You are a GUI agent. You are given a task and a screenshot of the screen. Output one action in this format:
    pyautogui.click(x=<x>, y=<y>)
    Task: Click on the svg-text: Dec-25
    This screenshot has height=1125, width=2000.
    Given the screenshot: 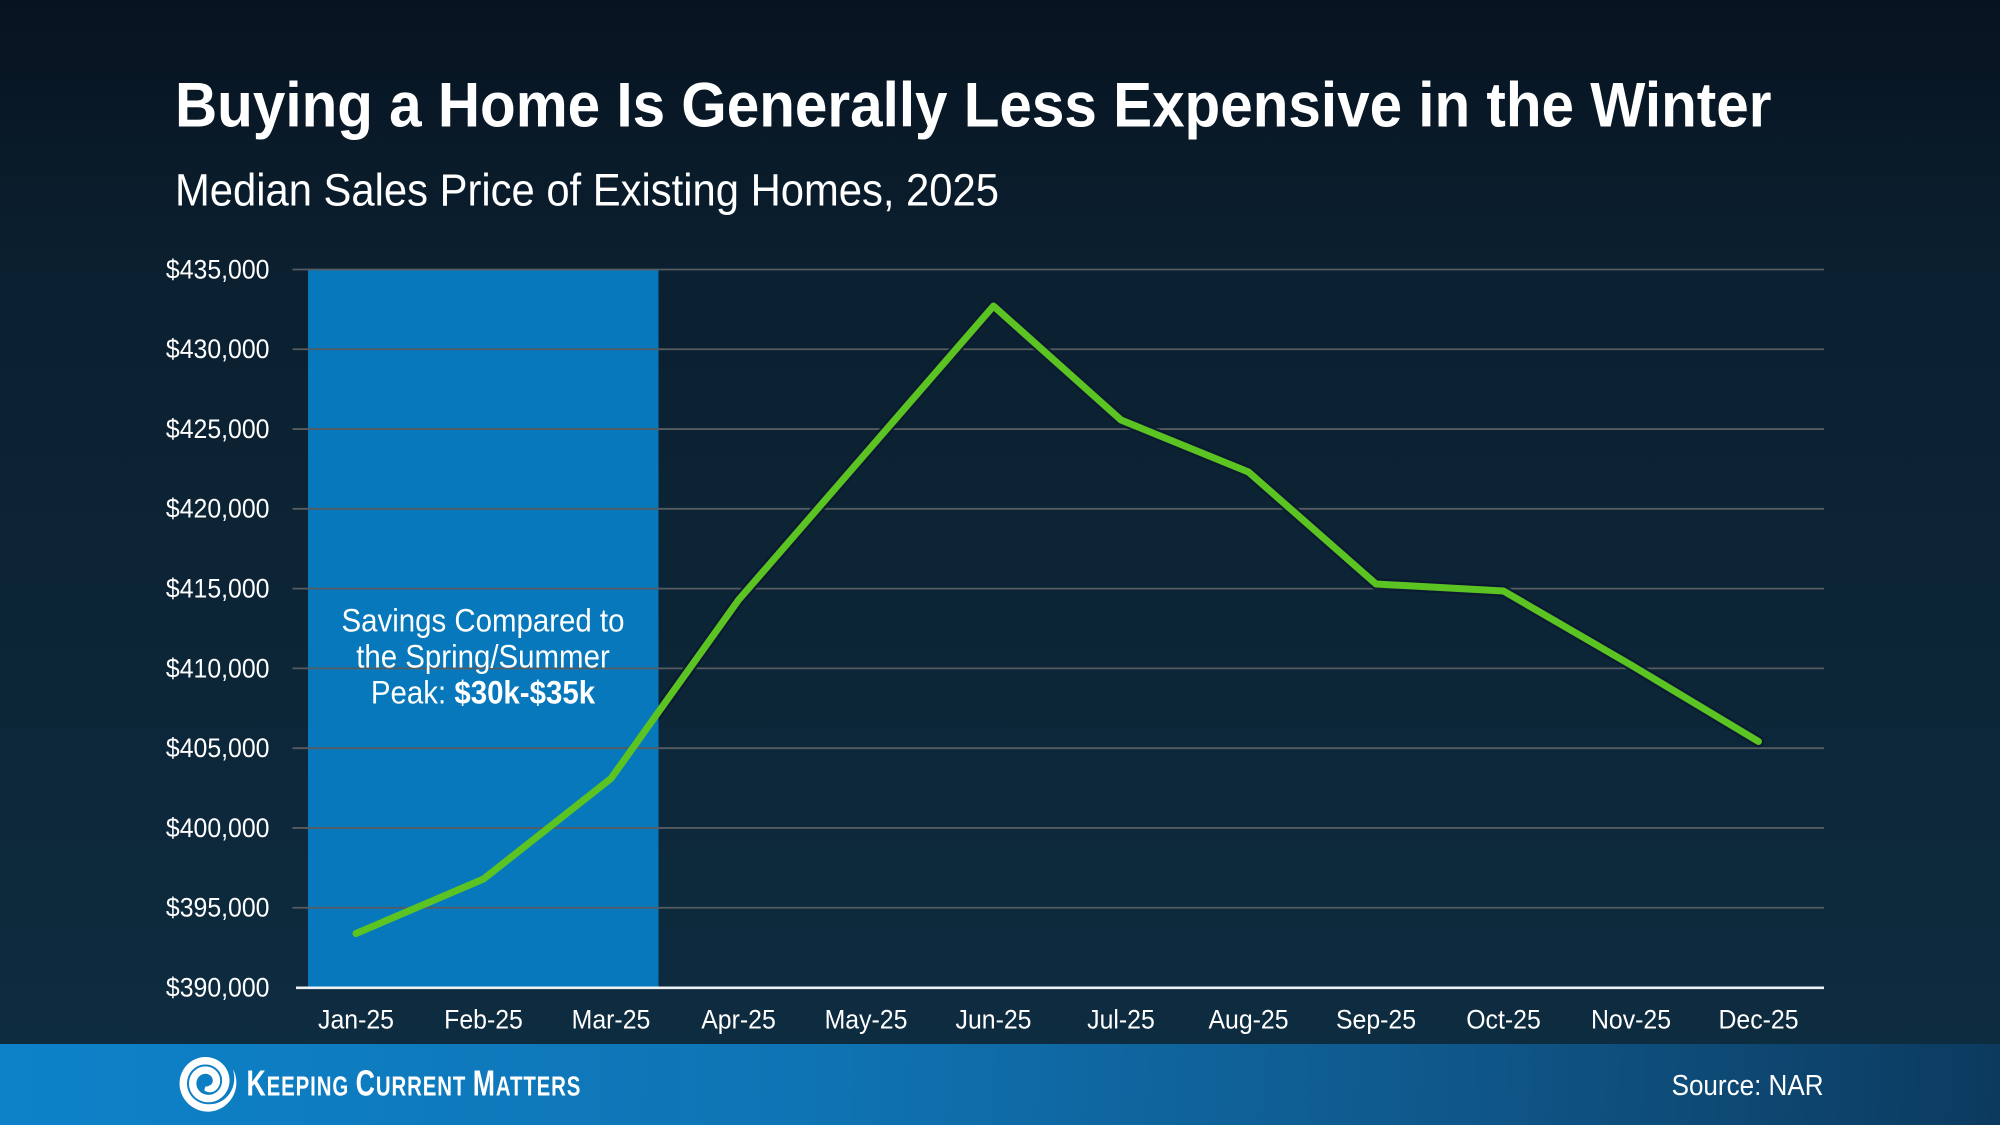 What is the action you would take?
    pyautogui.click(x=1758, y=1020)
    